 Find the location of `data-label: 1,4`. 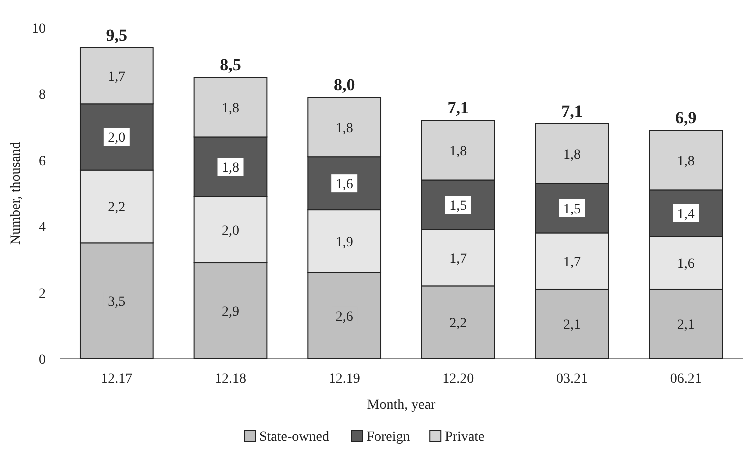

data-label: 1,4 is located at coordinates (686, 214).